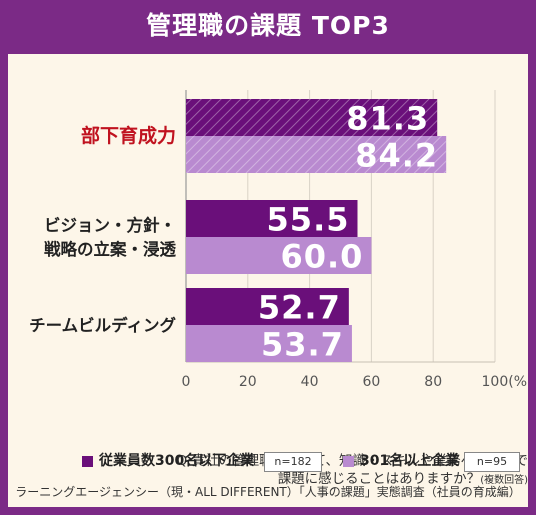  What do you see at coordinates (110, 225) in the screenshot?
I see `category-label: ビジョン・方針・` at bounding box center [110, 225].